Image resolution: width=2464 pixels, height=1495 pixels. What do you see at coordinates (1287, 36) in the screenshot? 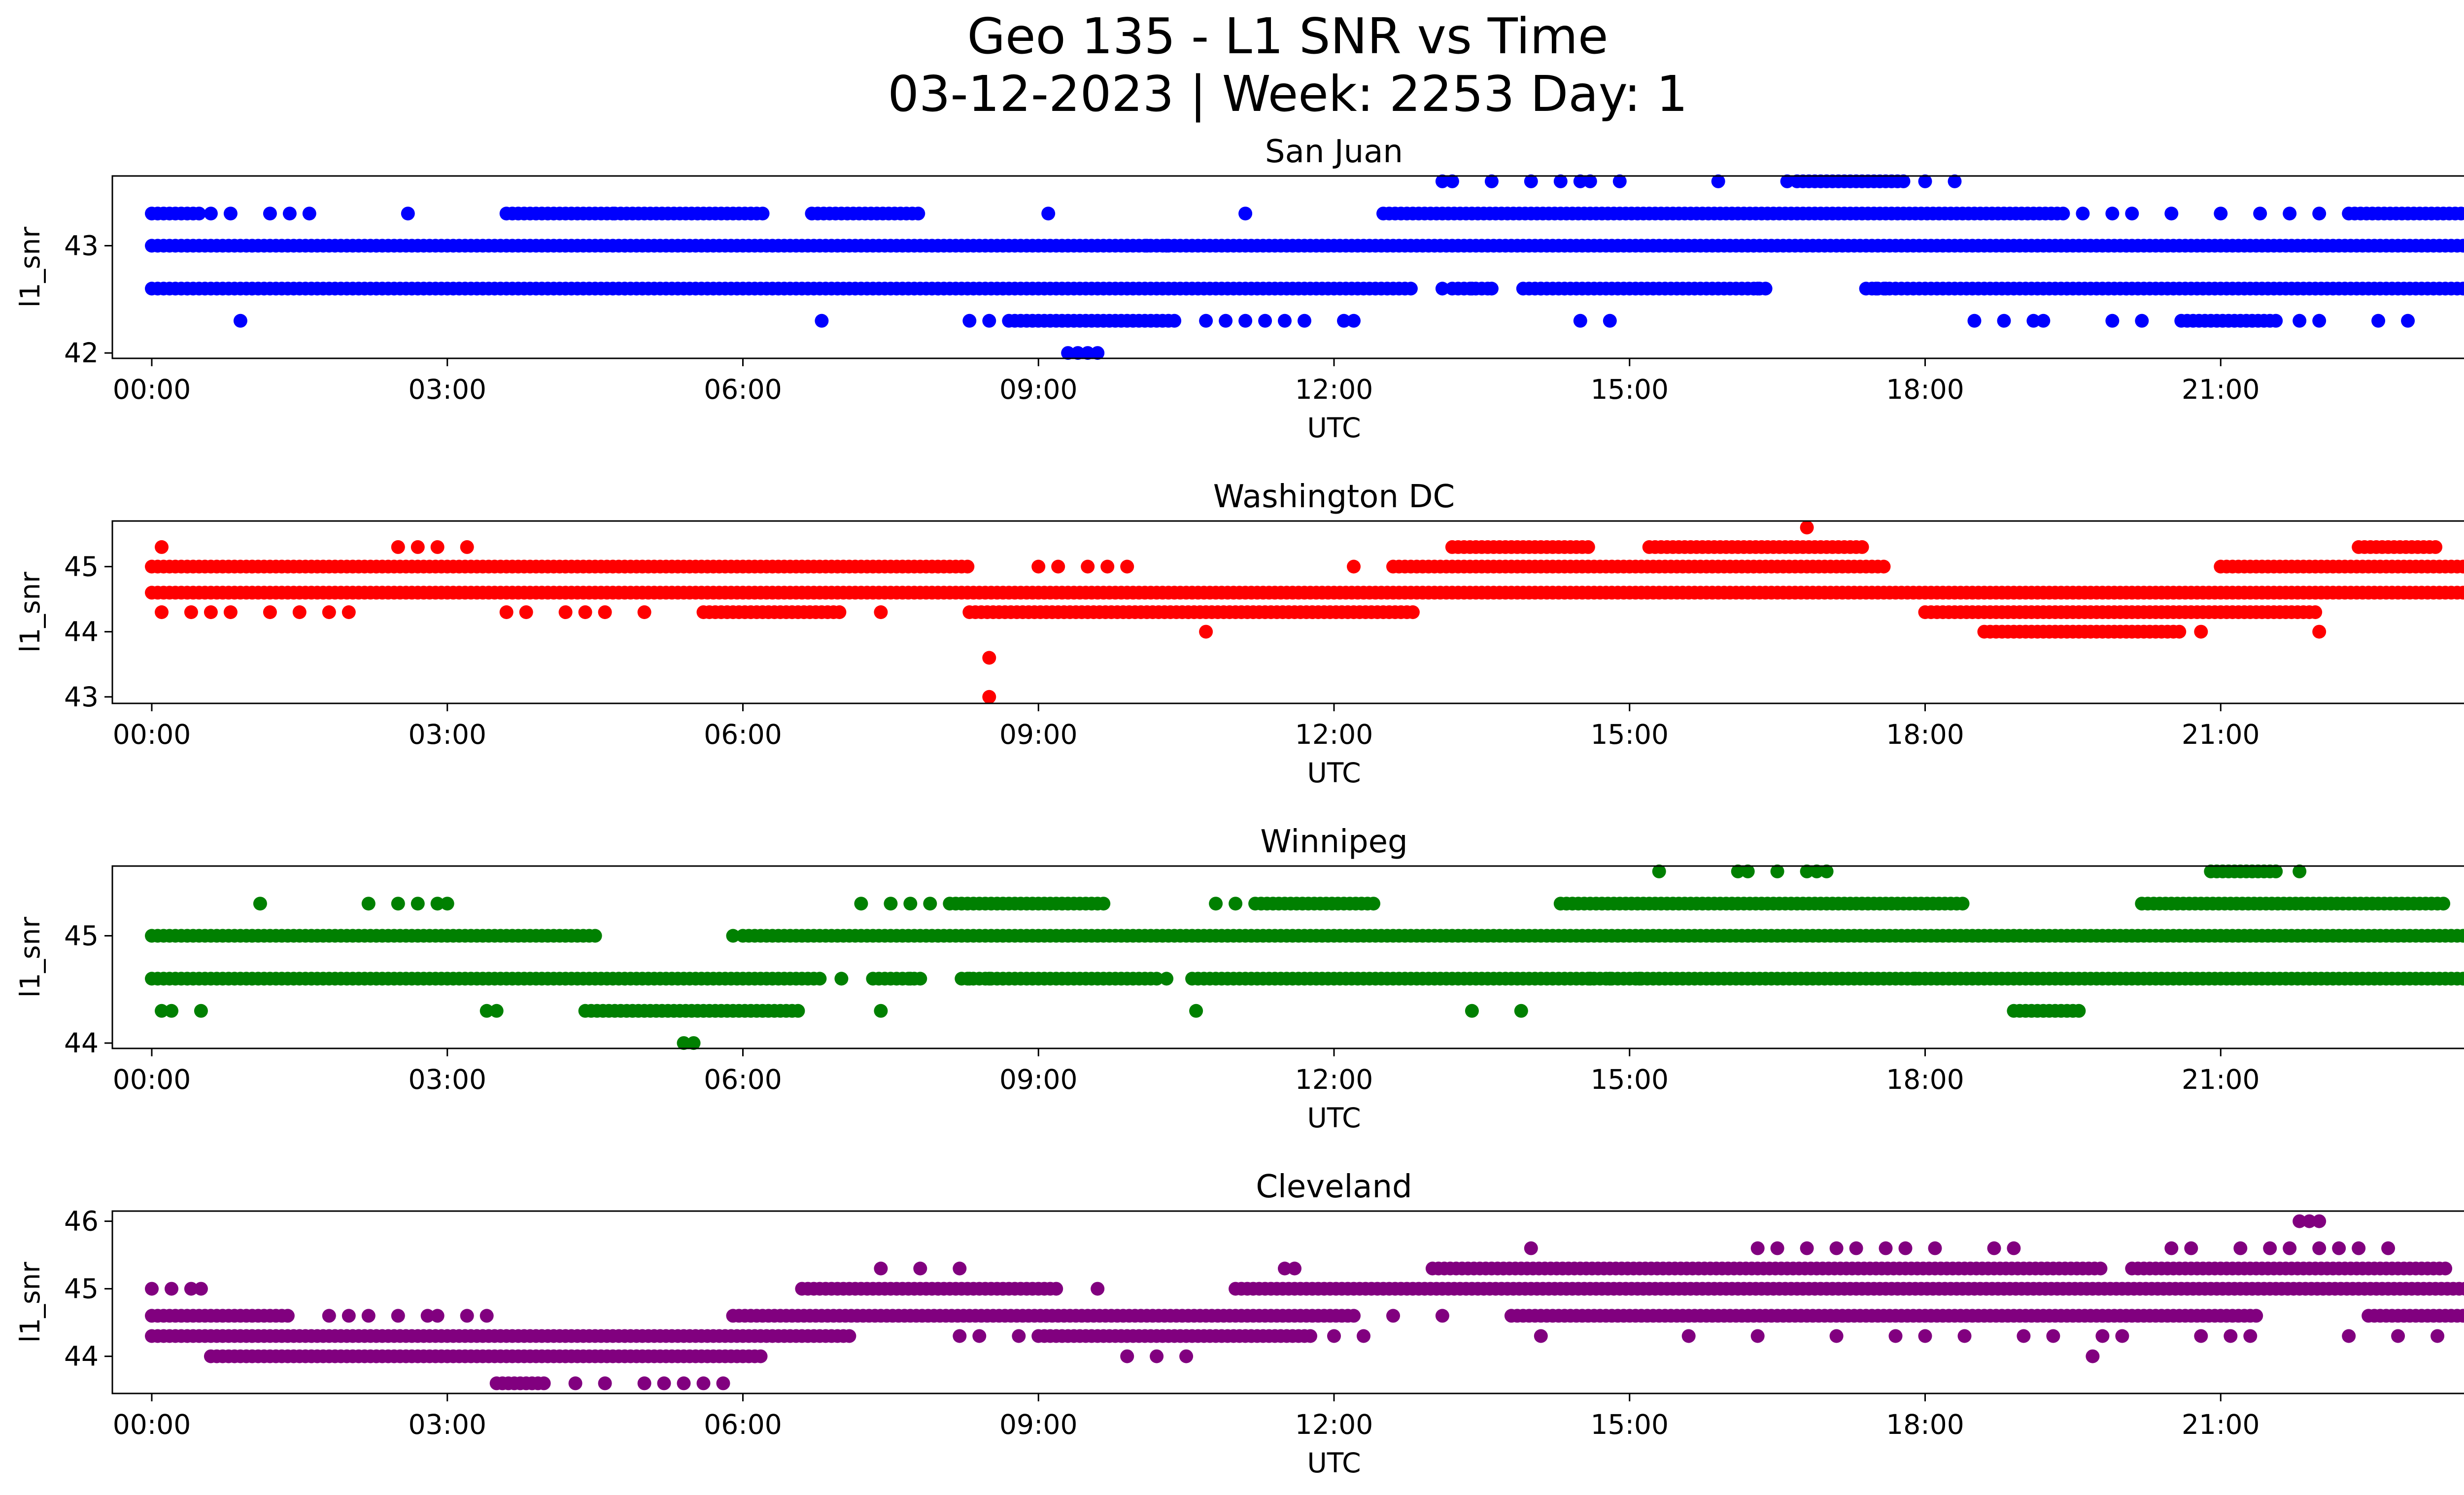
I see `figure-title: Geo 135 - L1 SNR vs Time` at bounding box center [1287, 36].